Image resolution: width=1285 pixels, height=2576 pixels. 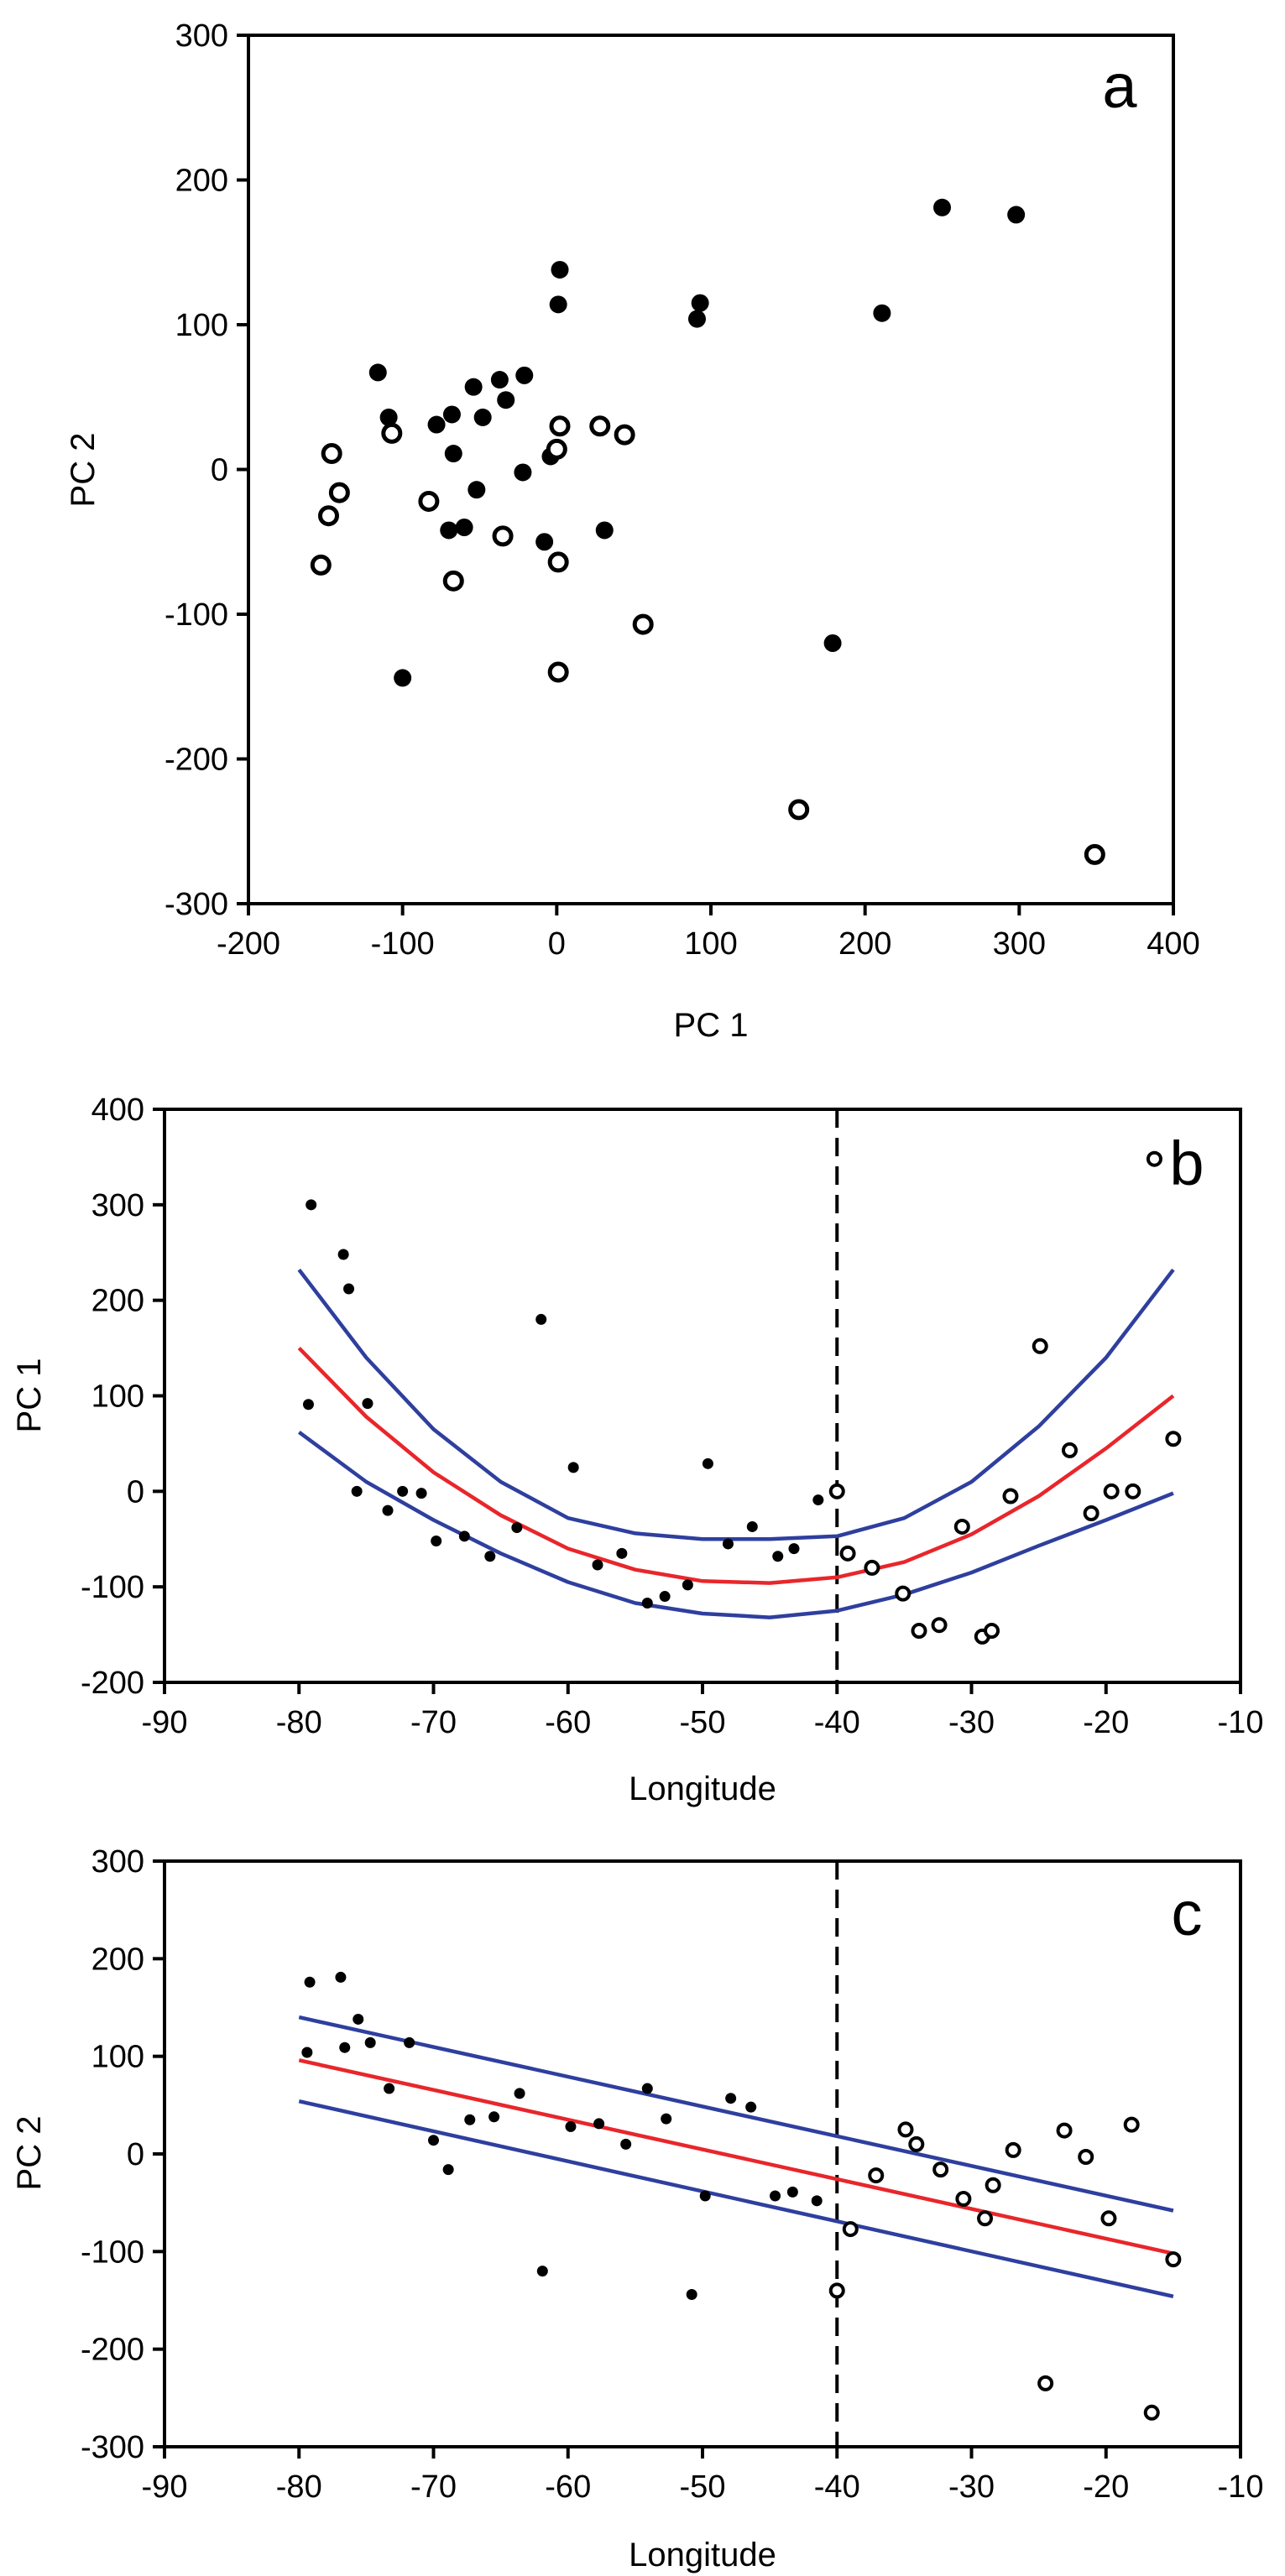 What do you see at coordinates (1173, 944) in the screenshot?
I see `x-tick-label: 400` at bounding box center [1173, 944].